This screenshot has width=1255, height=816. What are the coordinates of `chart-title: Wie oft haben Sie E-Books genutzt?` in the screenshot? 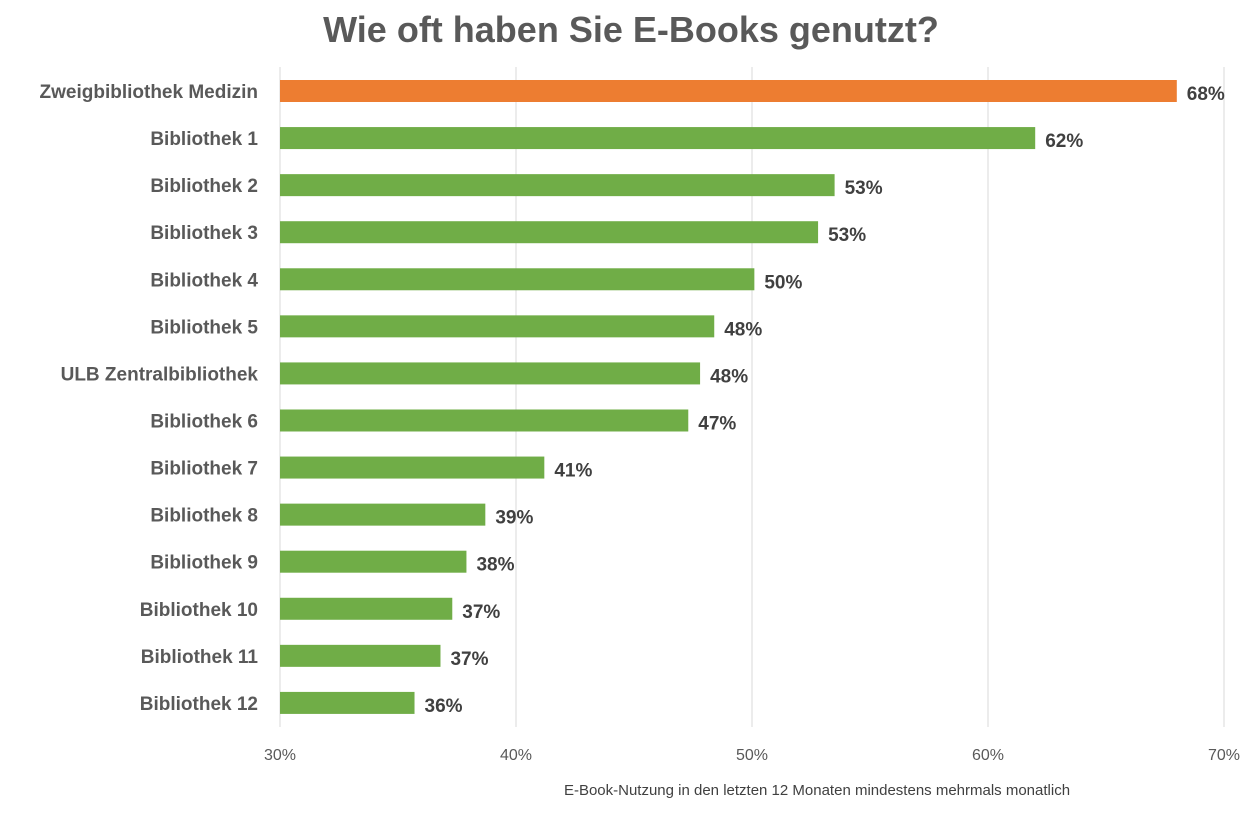 It's located at (631, 29).